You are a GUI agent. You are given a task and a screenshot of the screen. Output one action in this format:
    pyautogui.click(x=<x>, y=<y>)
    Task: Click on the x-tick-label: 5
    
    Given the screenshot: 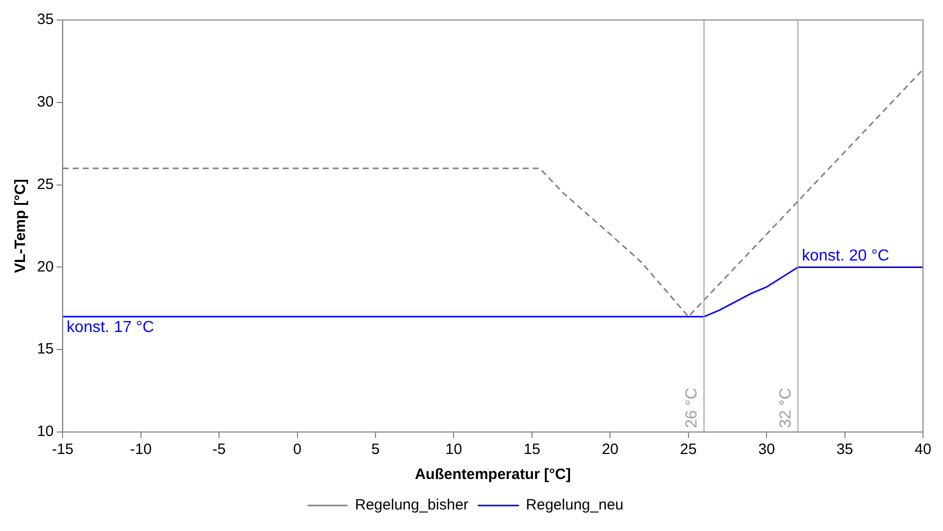 What is the action you would take?
    pyautogui.click(x=375, y=449)
    